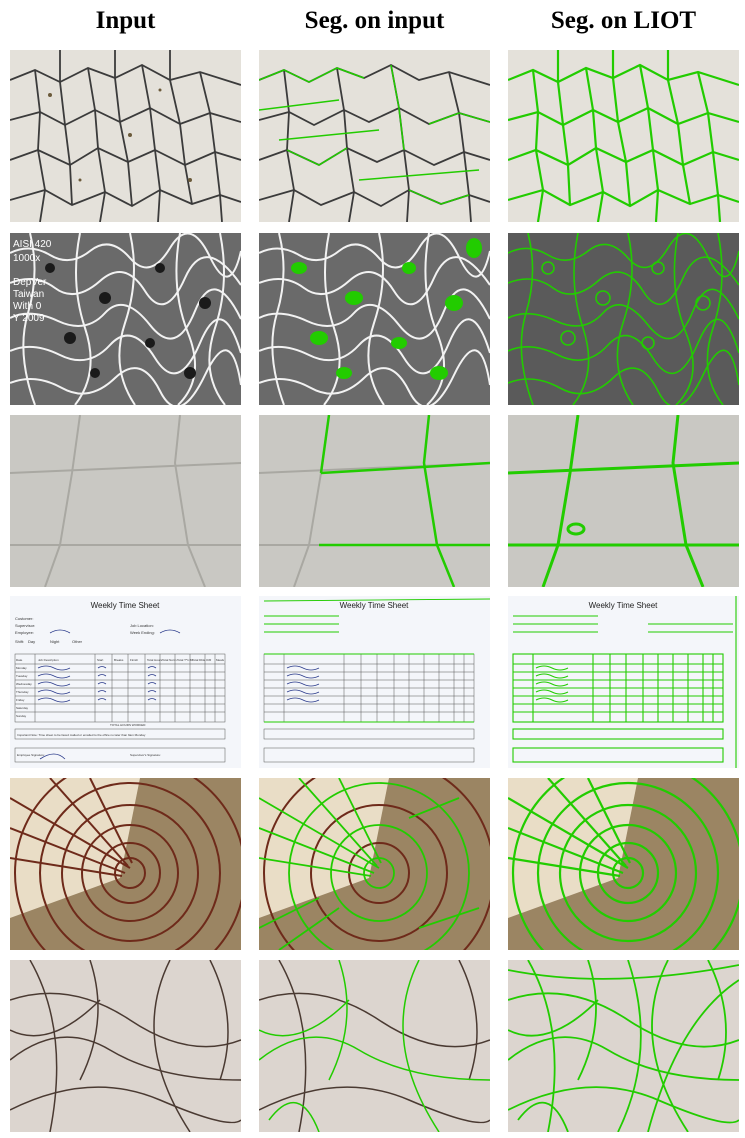 Image resolution: width=745 pixels, height=1138 pixels. Describe the element at coordinates (100, 660) in the screenshot. I see `col-start: Start` at that location.